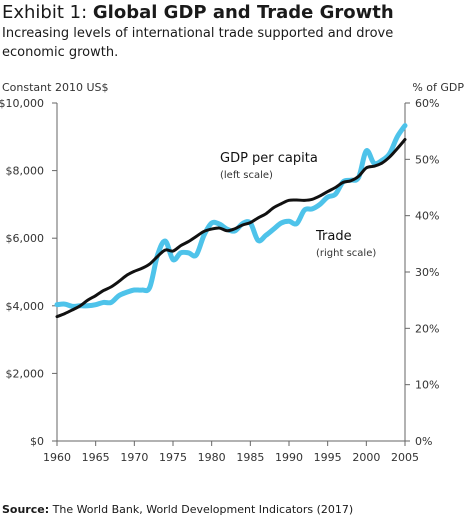 The height and width of the screenshot is (522, 468). Describe the element at coordinates (269, 158) in the screenshot. I see `gdp-series-label: GDP per capita` at that location.